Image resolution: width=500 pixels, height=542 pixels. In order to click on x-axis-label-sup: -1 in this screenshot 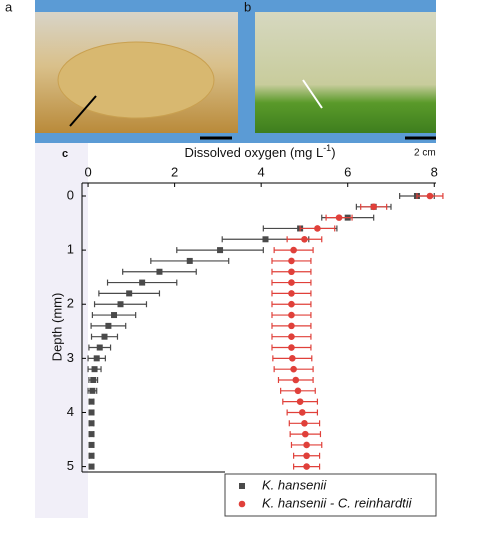, I will do `click(327, 148)`.